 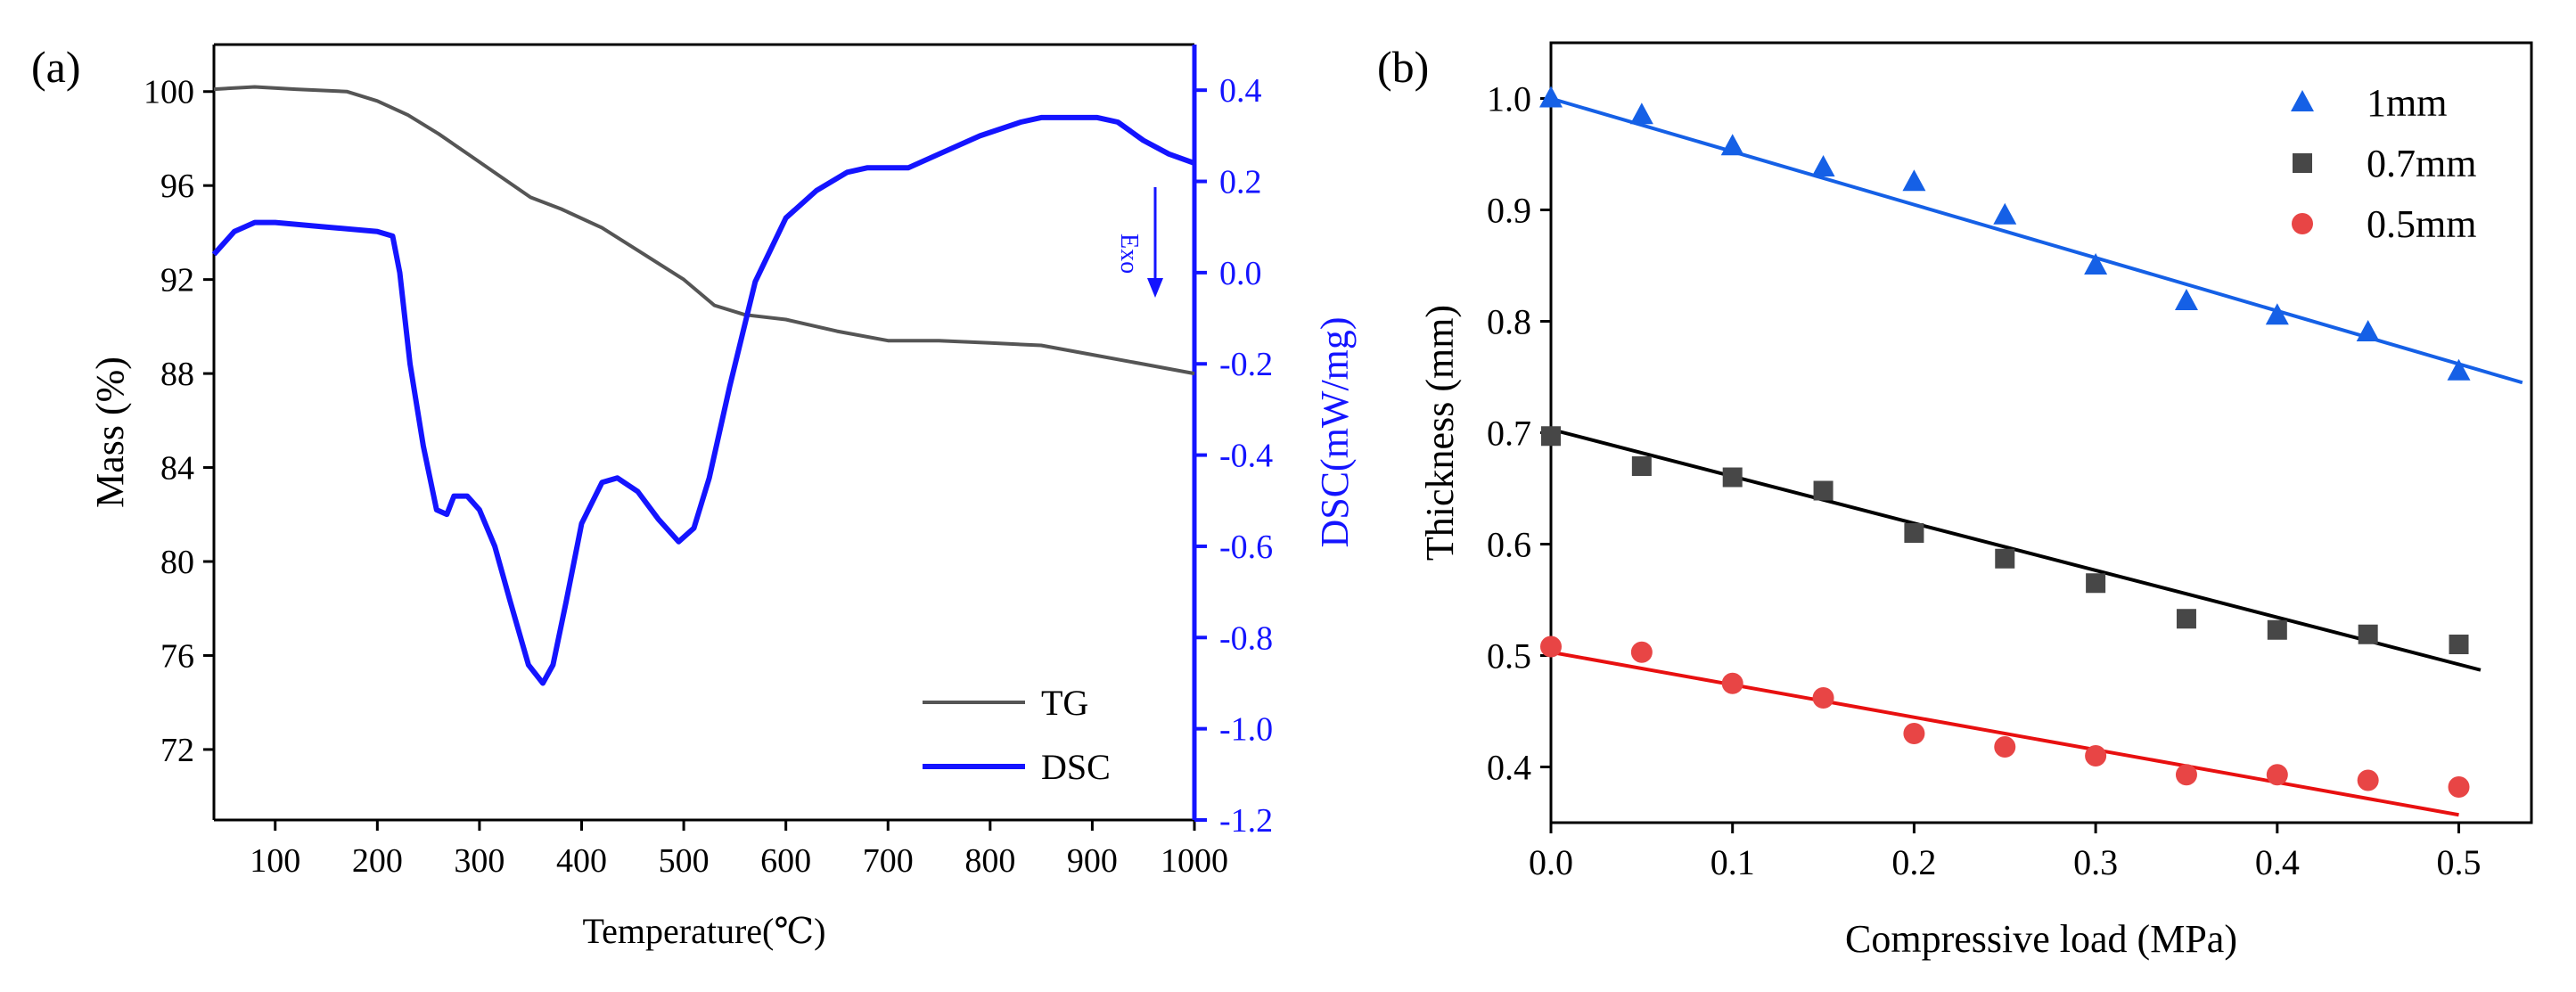 I want to click on x-tick-label: 700, so click(x=888, y=861).